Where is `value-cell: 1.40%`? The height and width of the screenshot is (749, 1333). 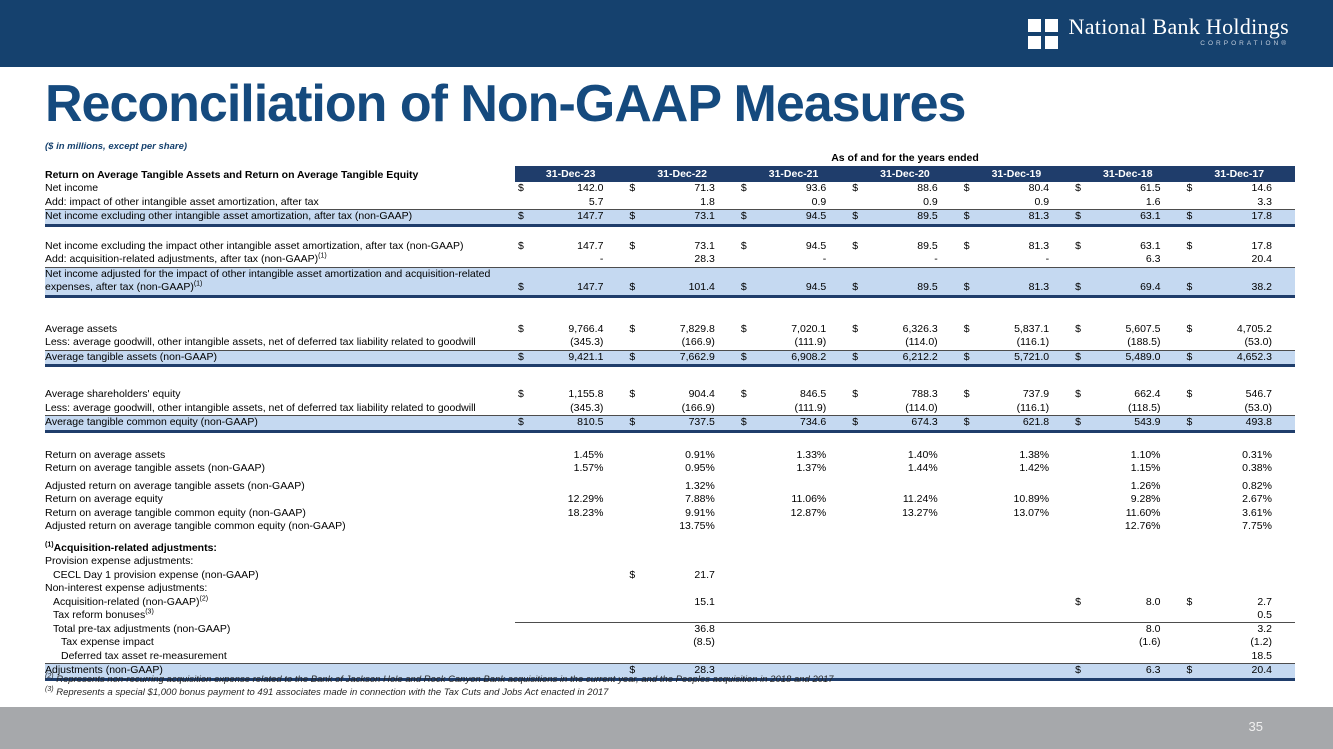 value-cell: 1.40% is located at coordinates (922, 454).